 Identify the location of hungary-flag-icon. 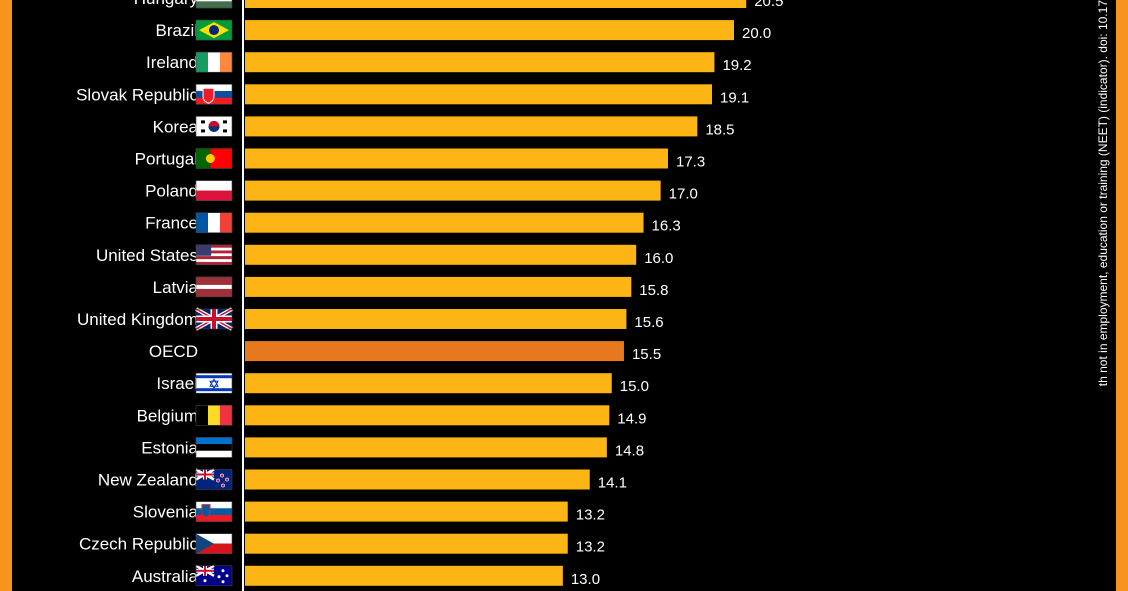
(214, 4).